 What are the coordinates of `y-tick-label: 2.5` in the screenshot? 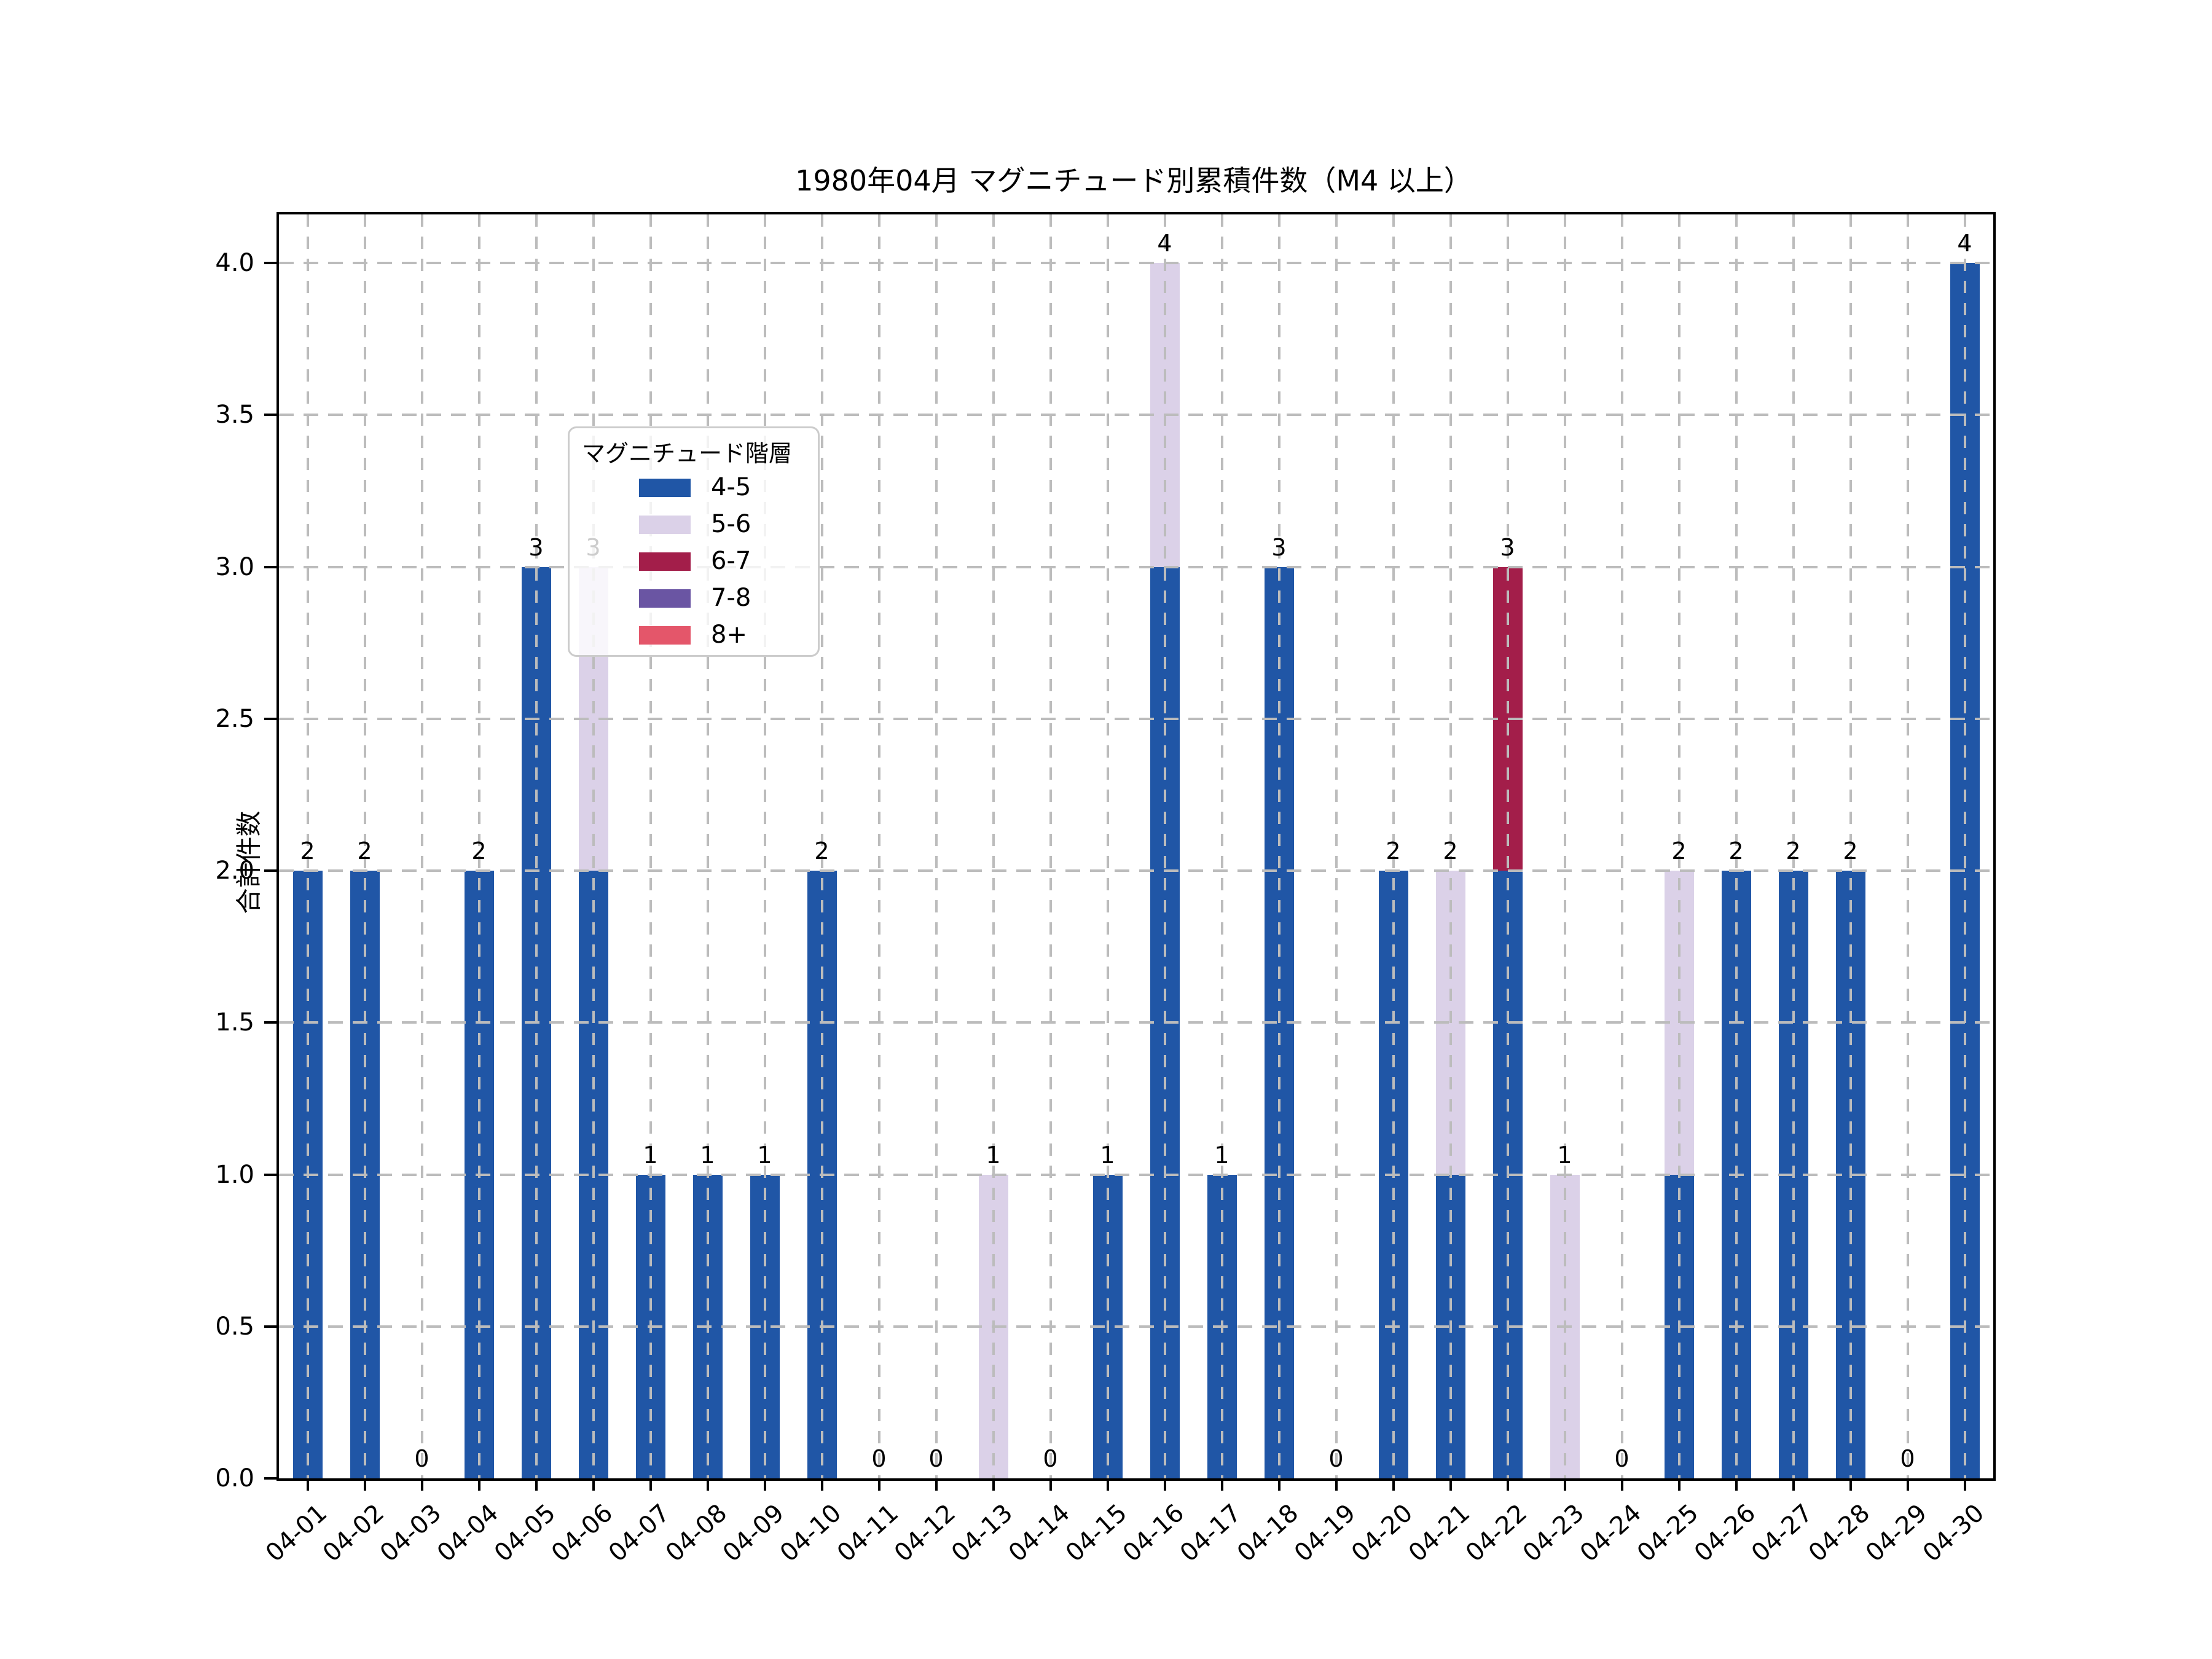 It's located at (234, 718).